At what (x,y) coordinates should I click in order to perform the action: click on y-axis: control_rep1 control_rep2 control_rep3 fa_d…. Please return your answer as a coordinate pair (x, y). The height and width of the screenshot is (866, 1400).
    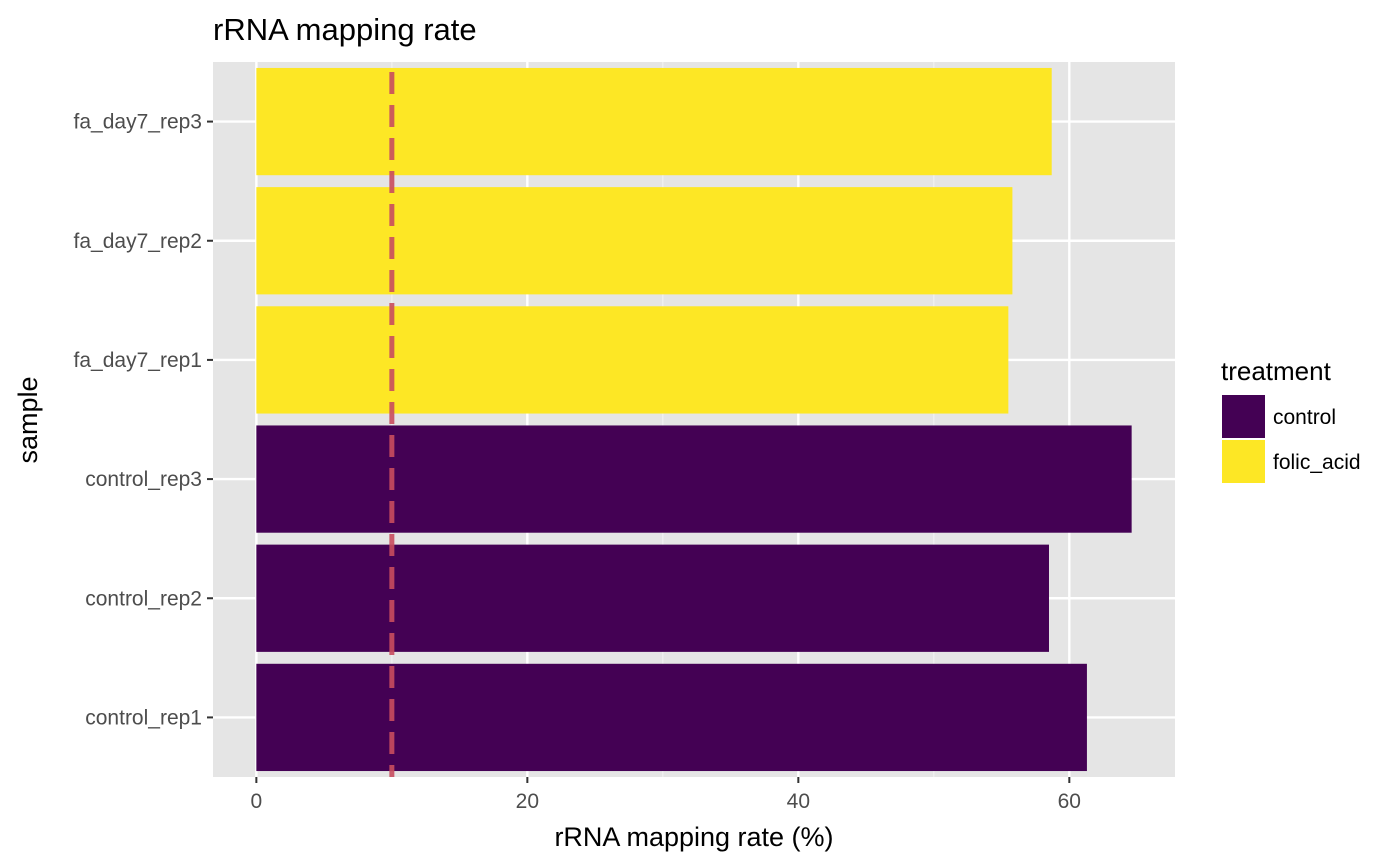
    Looking at the image, I should click on (143, 420).